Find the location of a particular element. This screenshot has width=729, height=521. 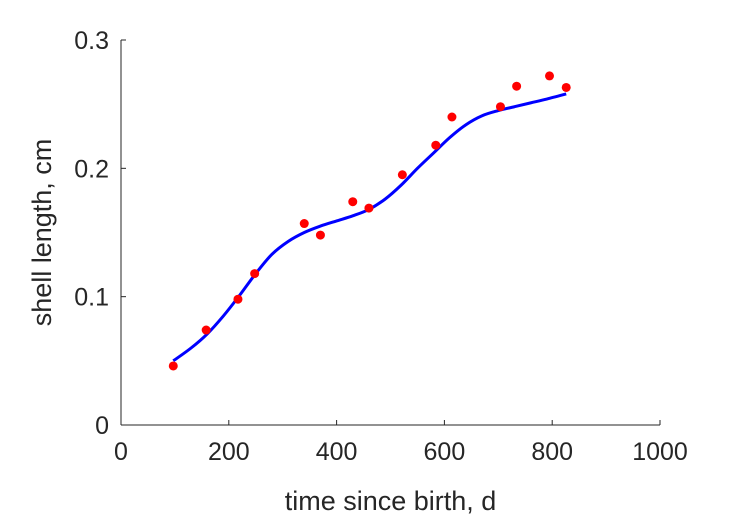

x-tick-label: 0 is located at coordinates (121, 452).